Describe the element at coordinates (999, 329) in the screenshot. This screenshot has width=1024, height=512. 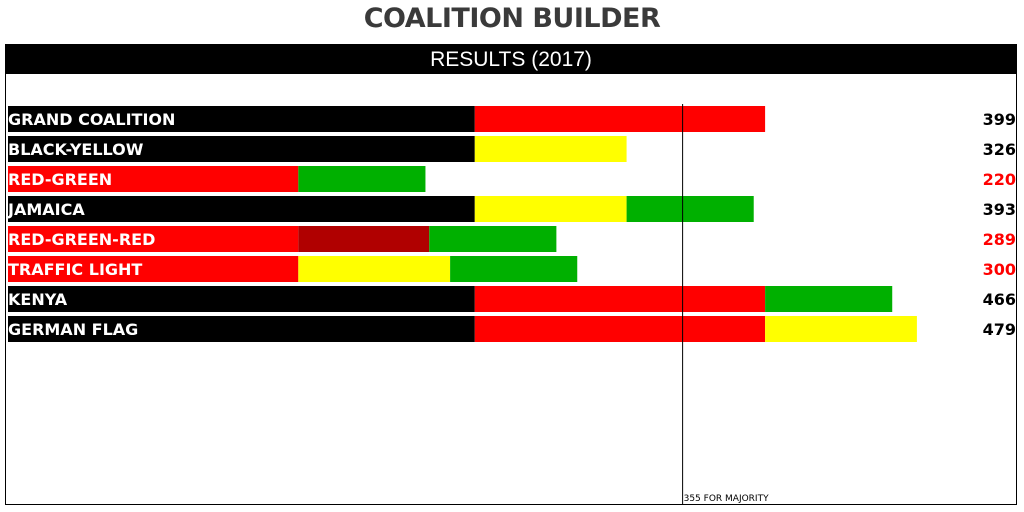
I see `value-label: 479` at that location.